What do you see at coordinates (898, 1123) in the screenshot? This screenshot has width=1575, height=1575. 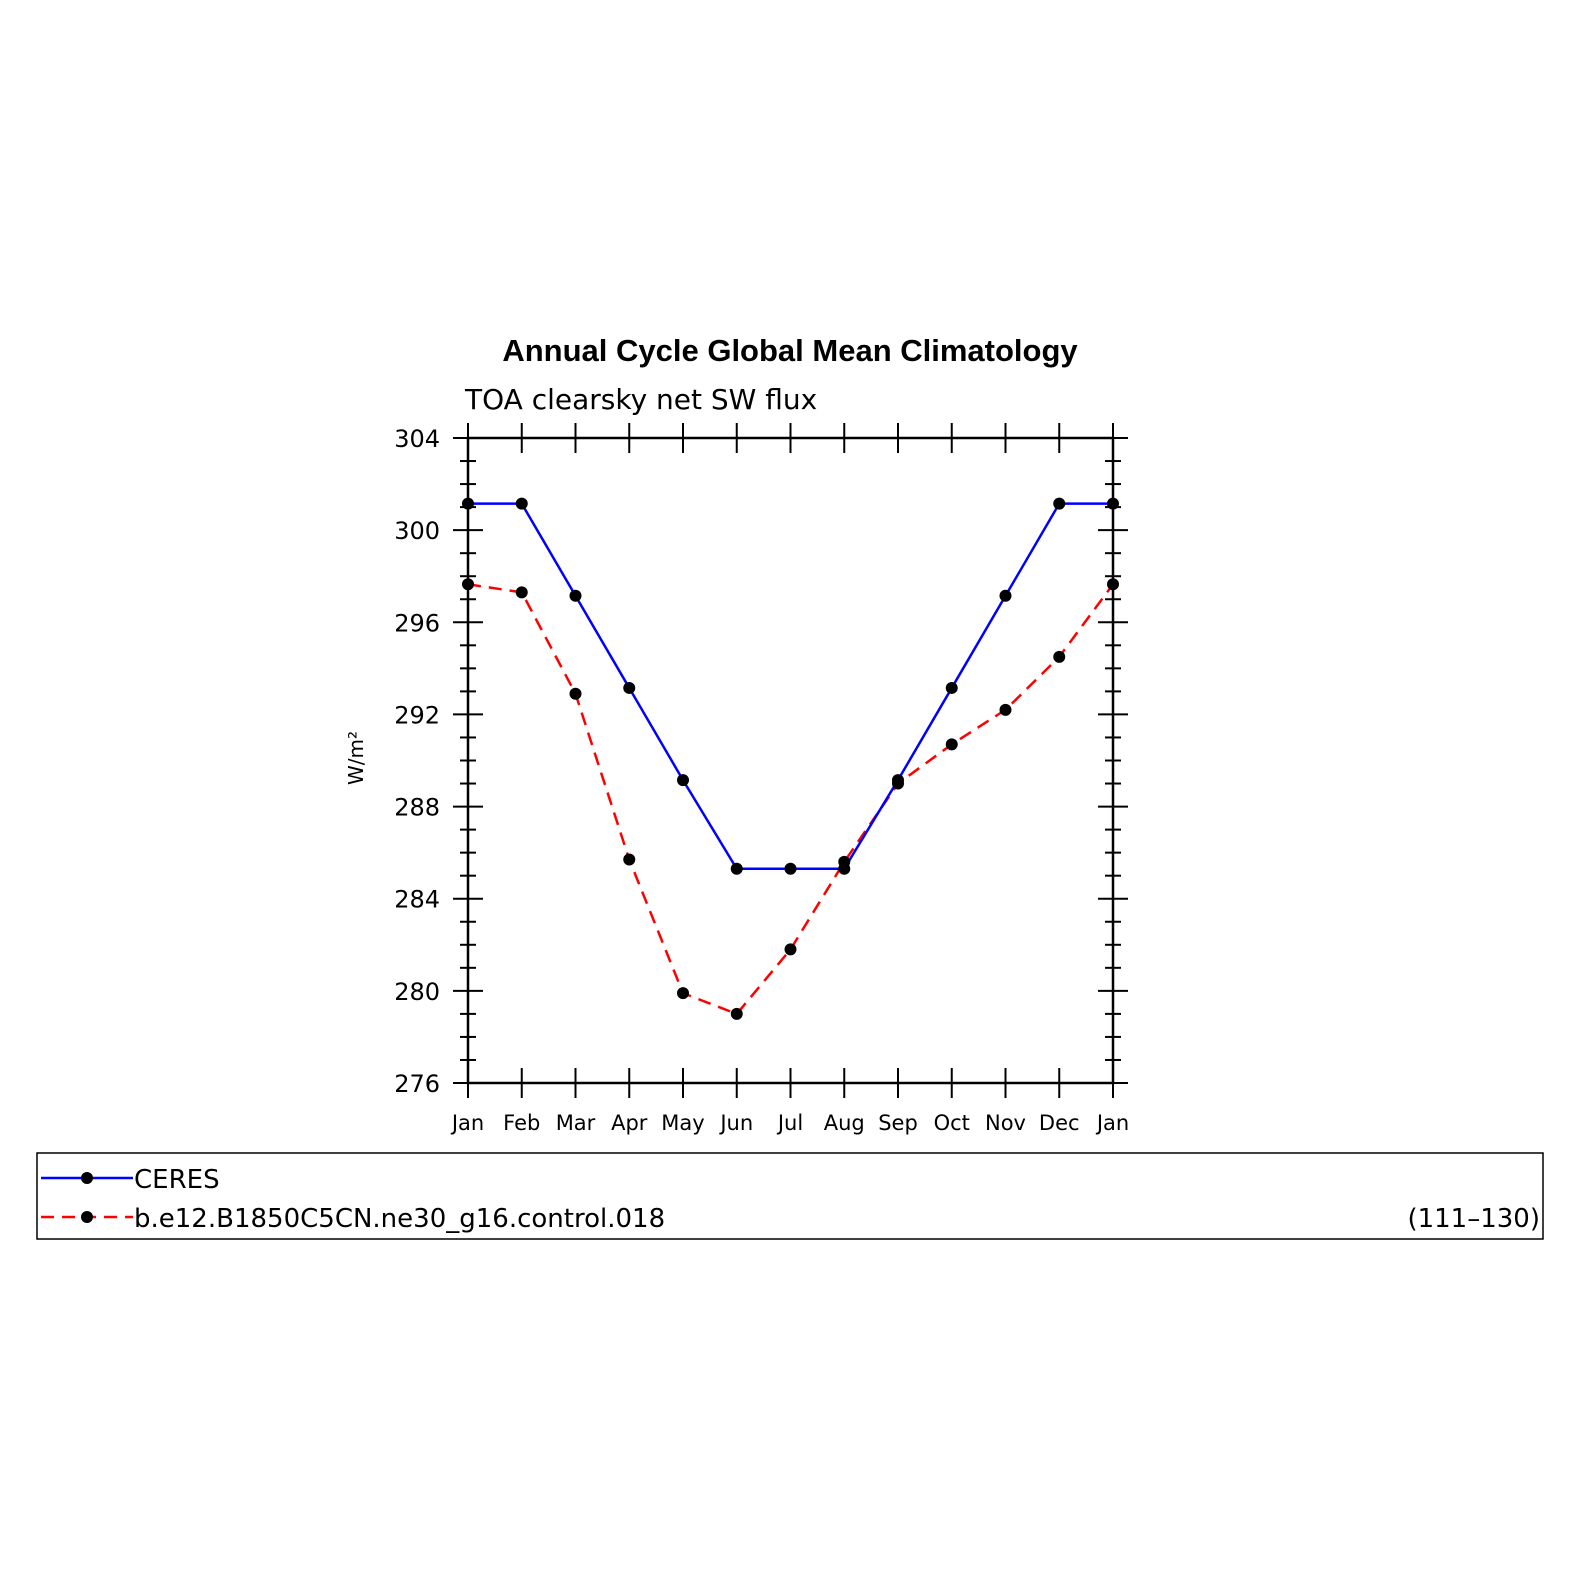 I see `x-tick-label: Sep` at bounding box center [898, 1123].